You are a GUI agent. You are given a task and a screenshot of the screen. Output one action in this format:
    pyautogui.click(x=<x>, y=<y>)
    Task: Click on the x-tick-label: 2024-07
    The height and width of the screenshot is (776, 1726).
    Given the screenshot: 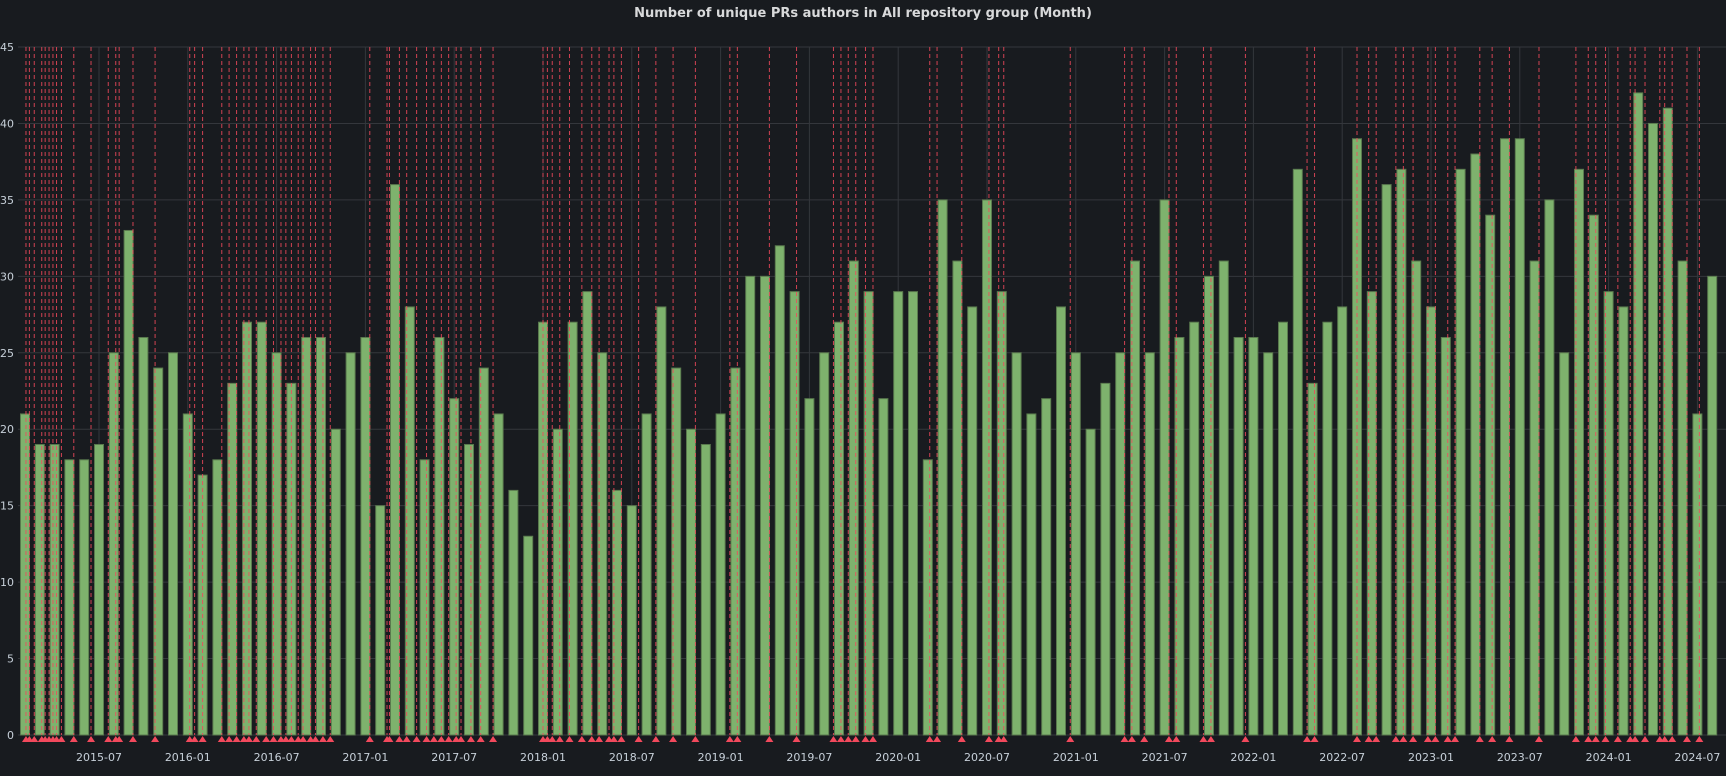 What is the action you would take?
    pyautogui.click(x=1697, y=757)
    